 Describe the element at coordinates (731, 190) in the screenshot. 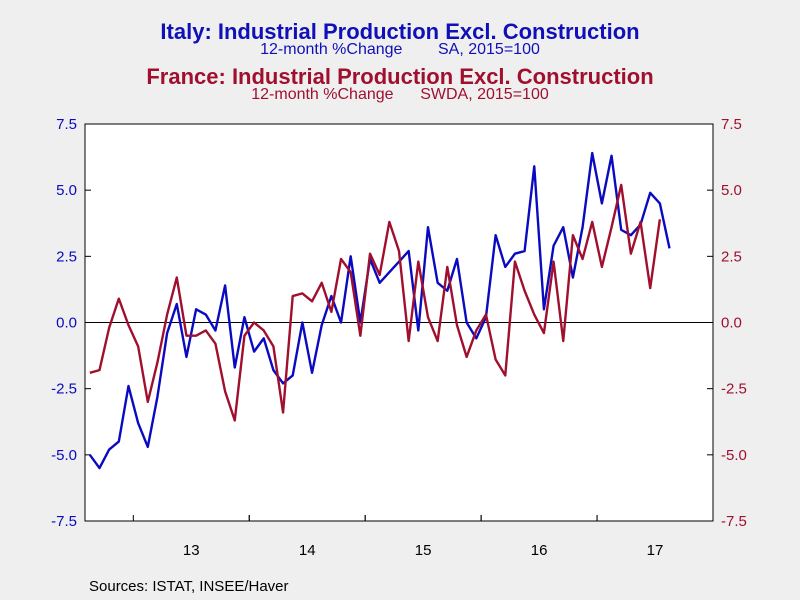

I see `y-tick-label-right: 5.0` at that location.